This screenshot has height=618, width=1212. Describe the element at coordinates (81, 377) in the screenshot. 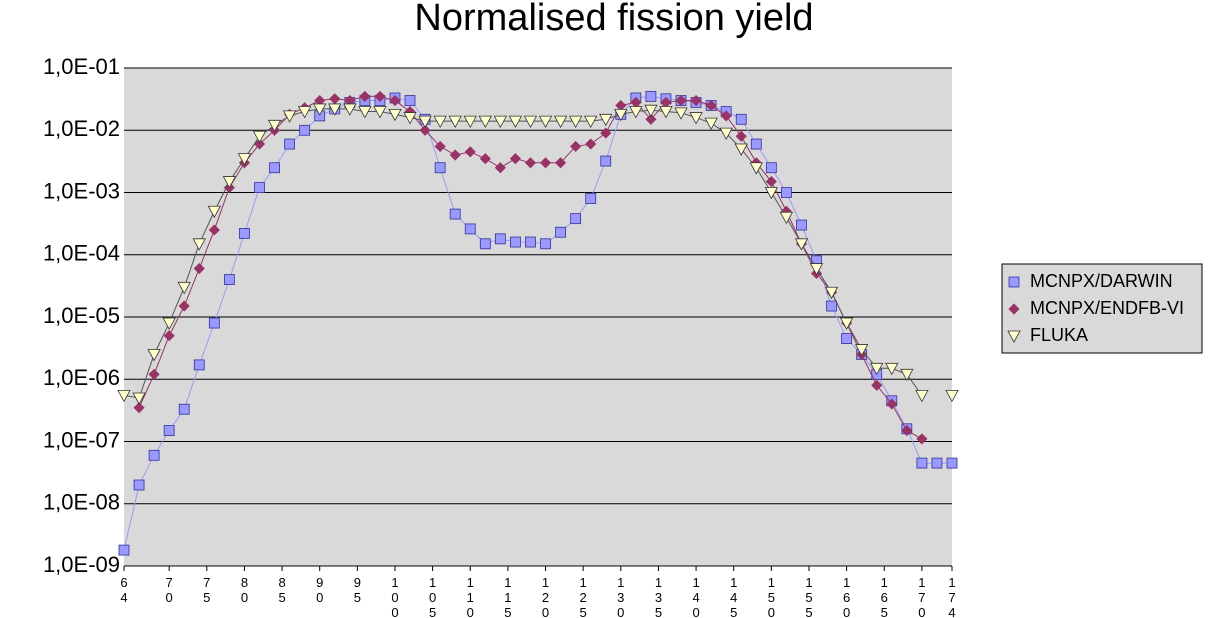

I see `y-tick-label: 1,0E-06` at that location.